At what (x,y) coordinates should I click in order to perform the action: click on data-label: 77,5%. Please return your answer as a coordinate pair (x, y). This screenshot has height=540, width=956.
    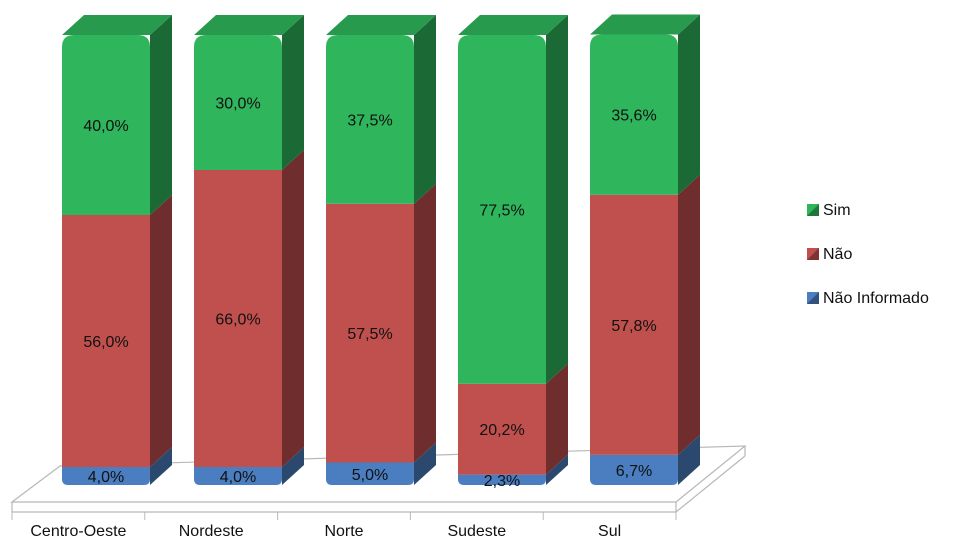
    Looking at the image, I should click on (501, 210).